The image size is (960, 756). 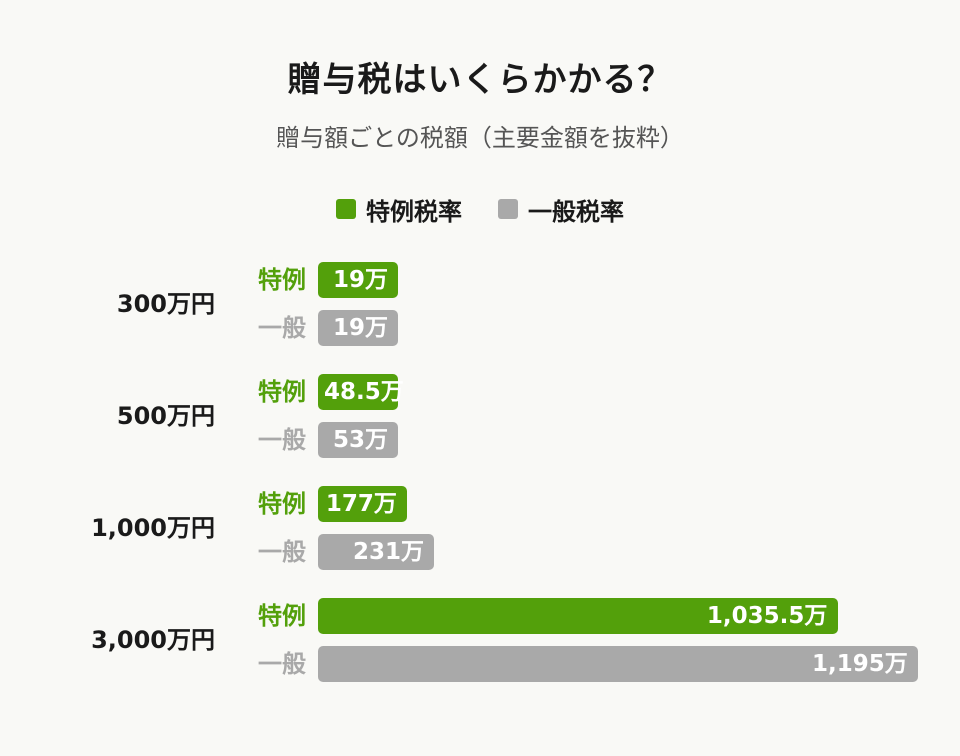 I want to click on legend-item-special: 特例税率, so click(x=399, y=209).